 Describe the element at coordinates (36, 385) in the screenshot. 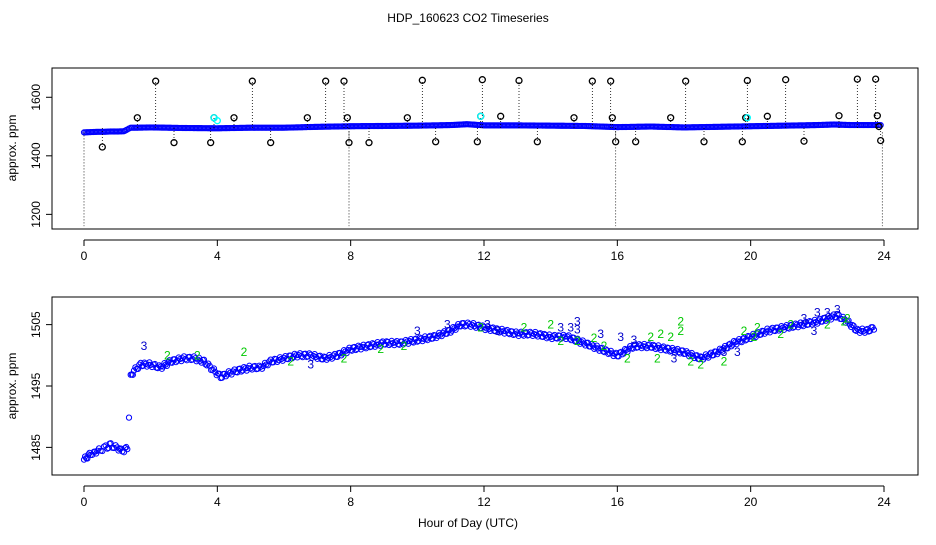

I see `bottom-y-tick-label: 1495` at that location.